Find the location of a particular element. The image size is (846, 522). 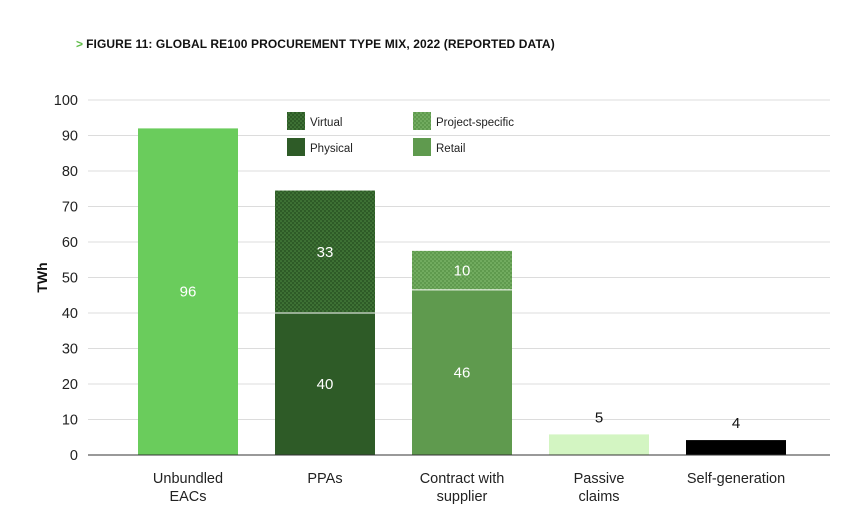

x-category-label: PPAs is located at coordinates (324, 479).